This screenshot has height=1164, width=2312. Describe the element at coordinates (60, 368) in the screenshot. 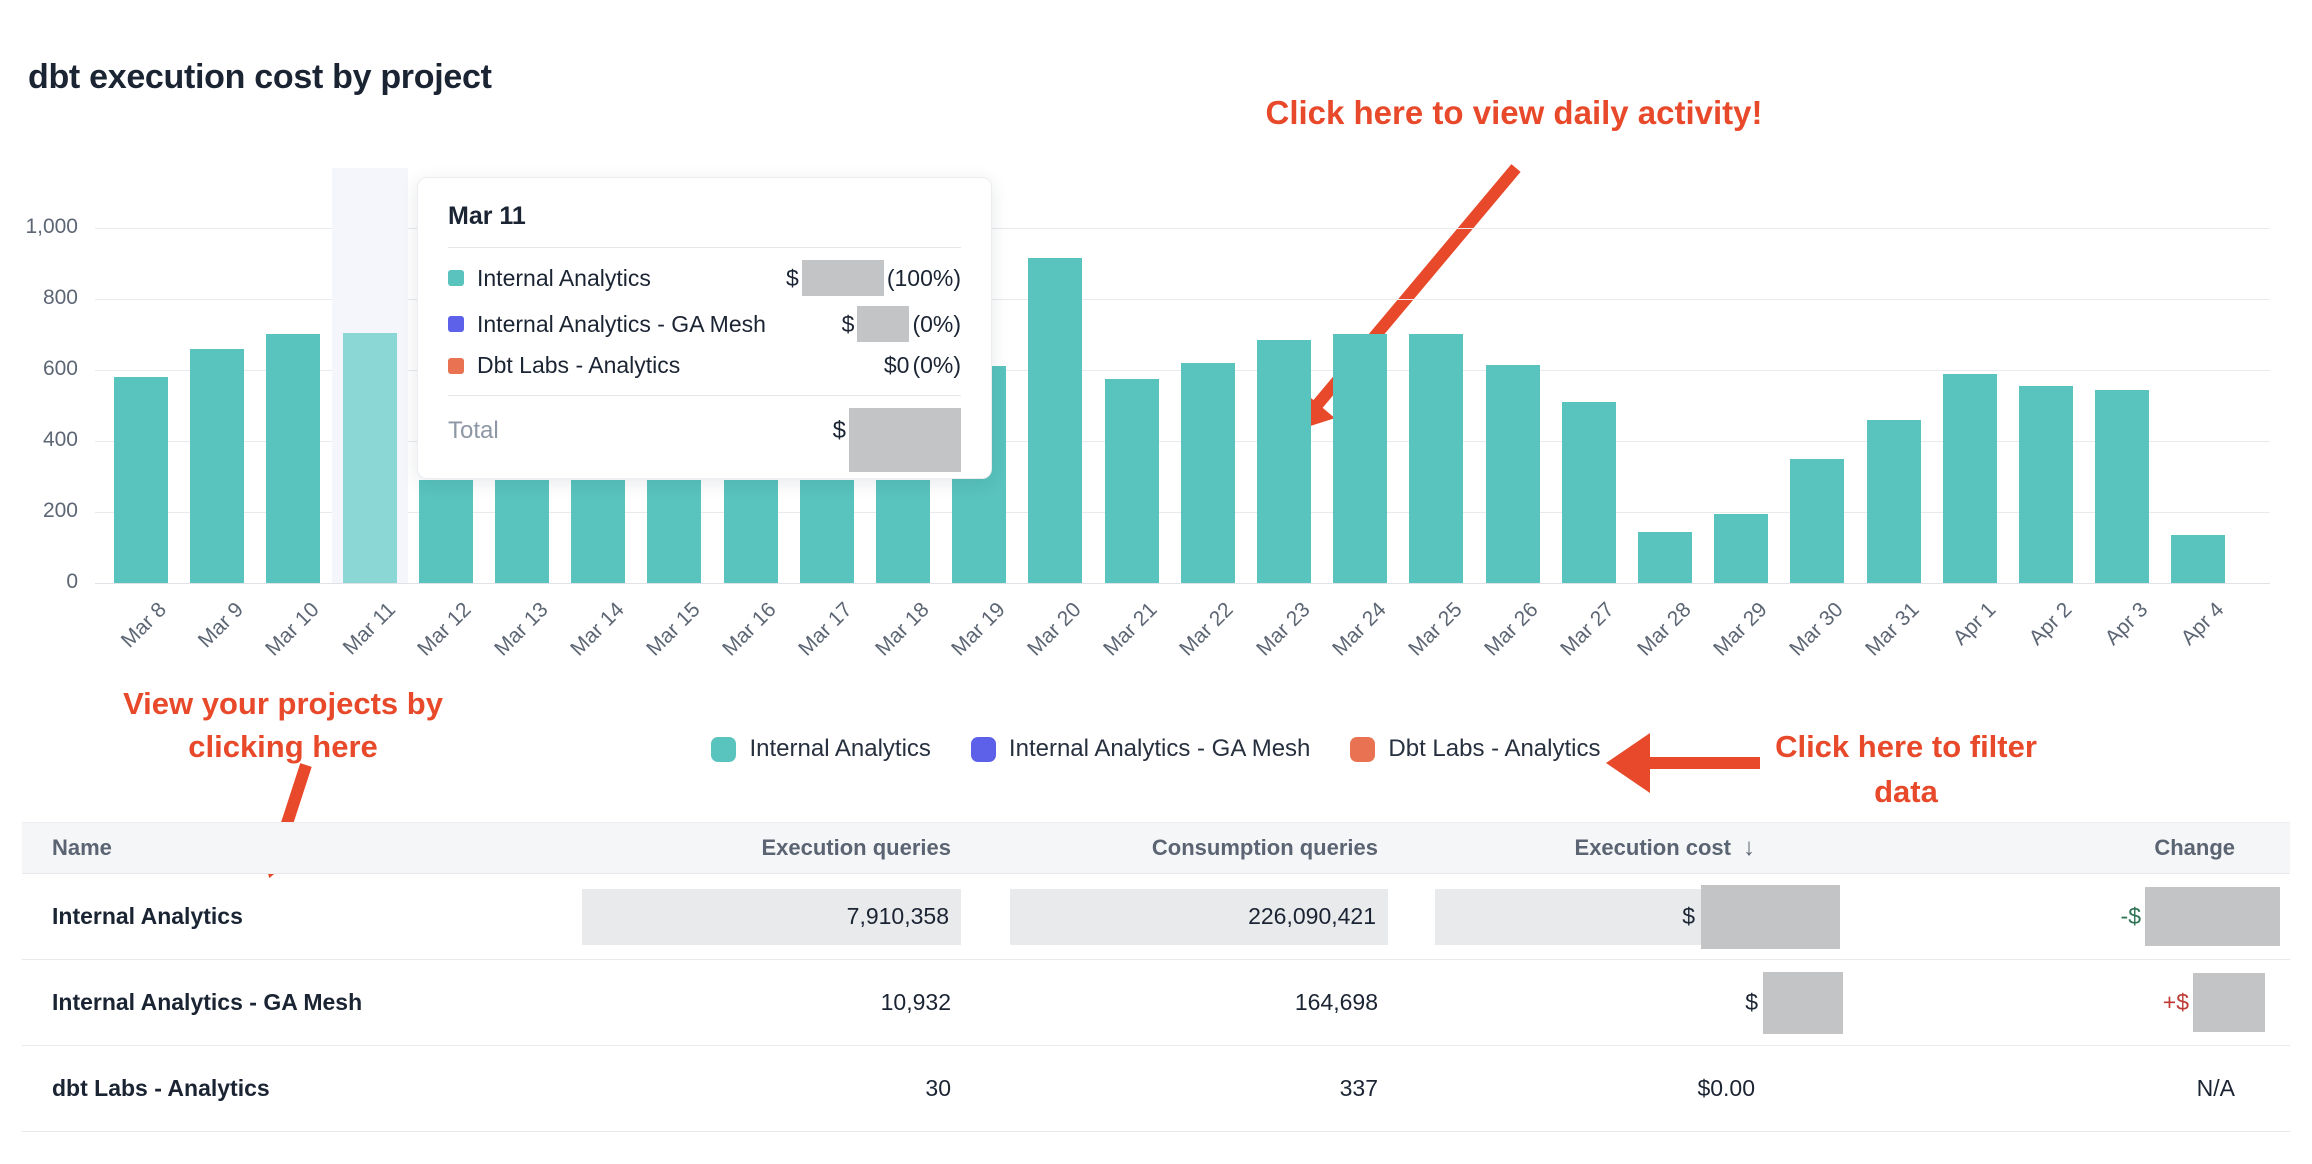

I see `y-axis-label: 600` at that location.